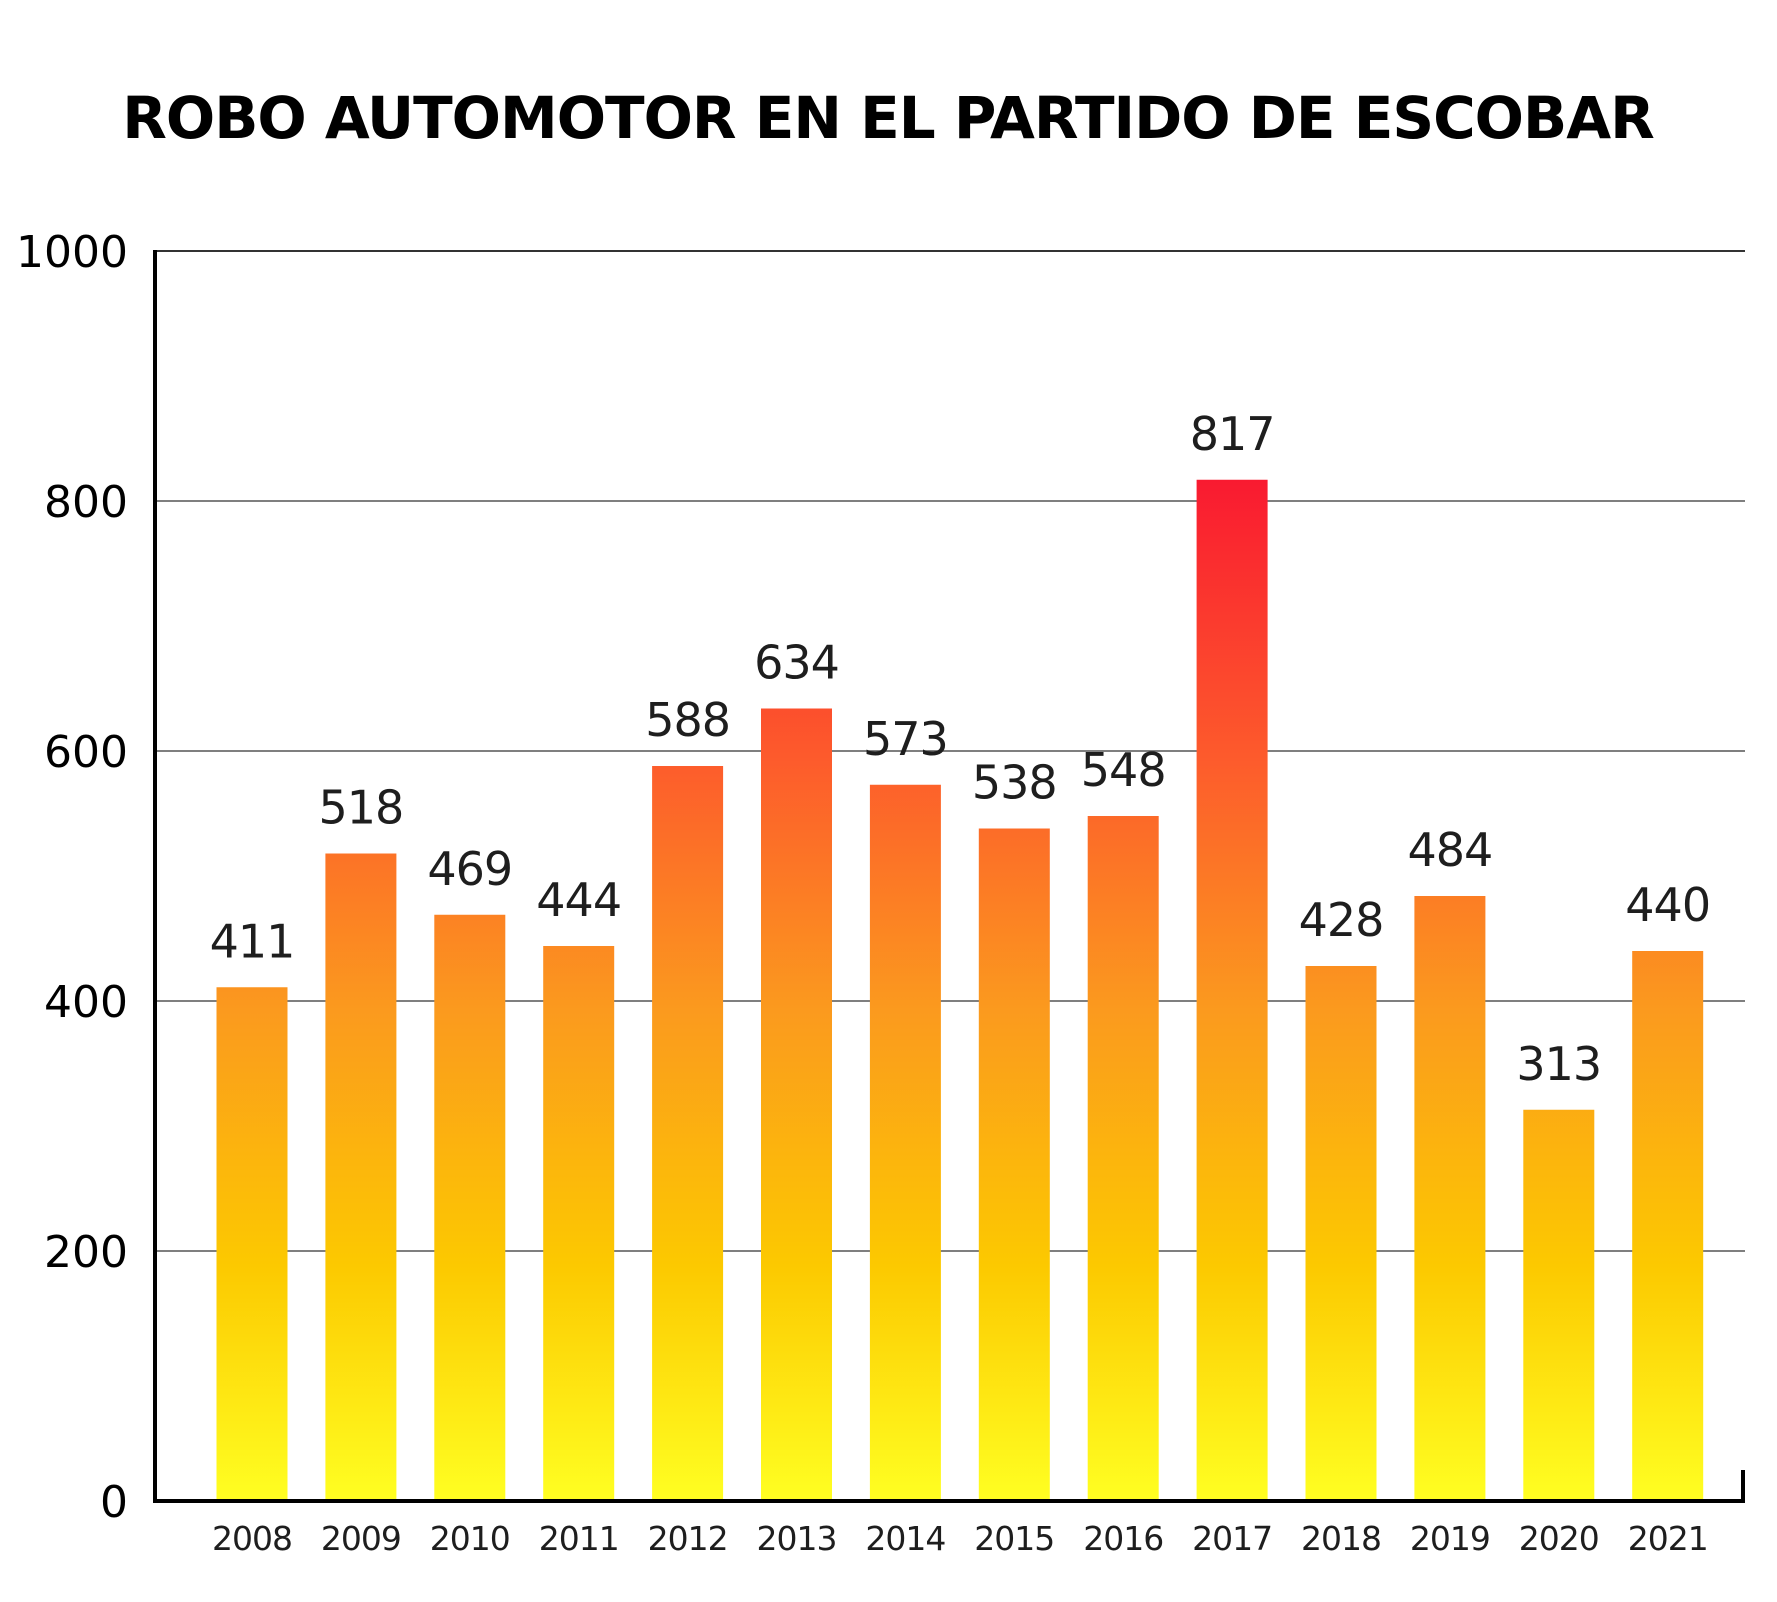  Describe the element at coordinates (470, 1538) in the screenshot. I see `x-tick-label-2010: 2010` at that location.